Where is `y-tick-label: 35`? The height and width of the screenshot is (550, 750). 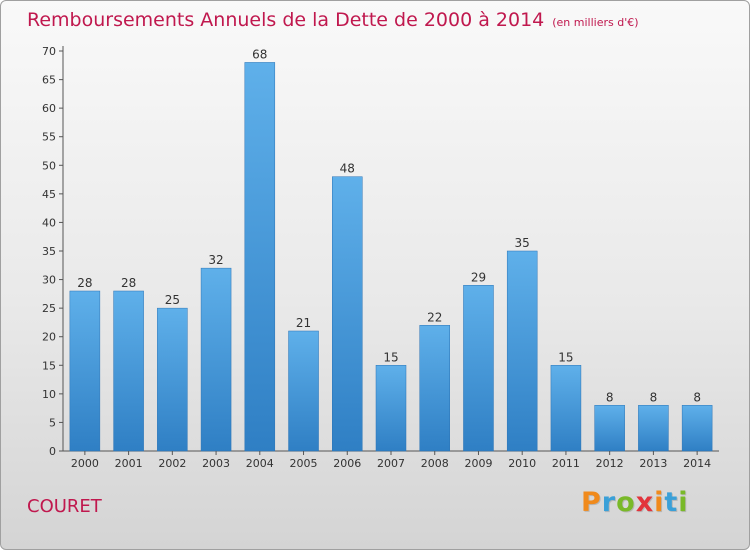 y-tick-label: 35 is located at coordinates (49, 251).